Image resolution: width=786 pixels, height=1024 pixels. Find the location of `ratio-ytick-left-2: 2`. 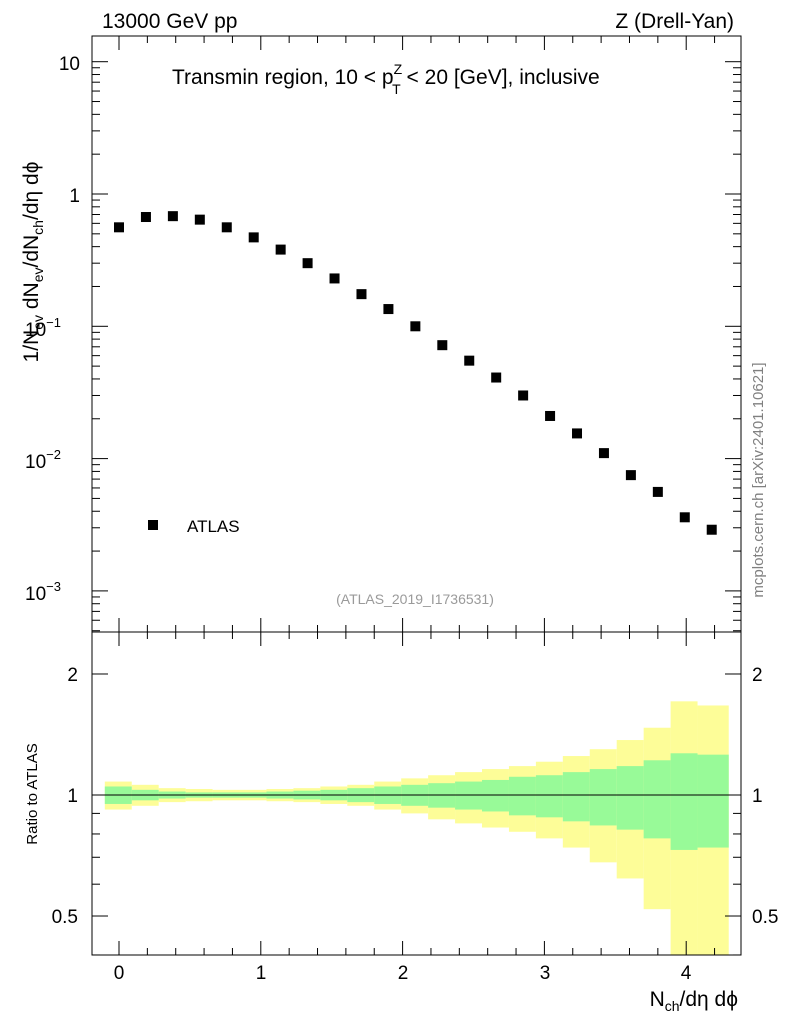

ratio-ytick-left-2: 2 is located at coordinates (72, 675).